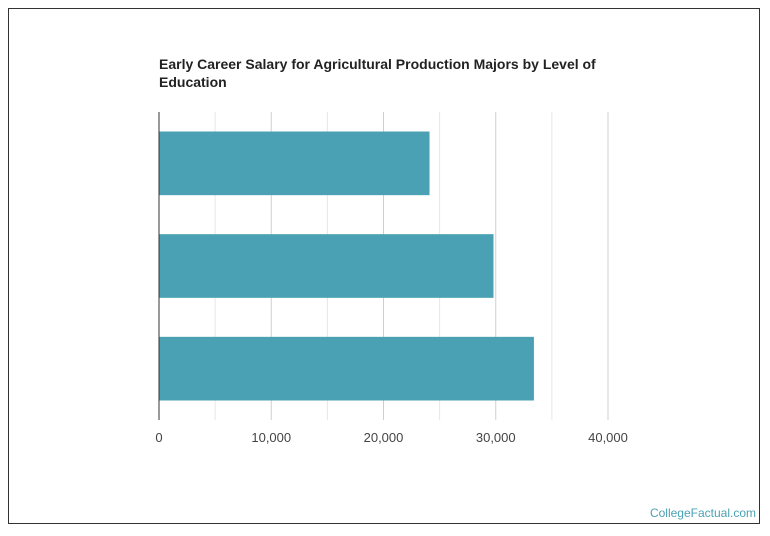 The image size is (770, 536). What do you see at coordinates (496, 437) in the screenshot?
I see `x-tick-label: 30,000` at bounding box center [496, 437].